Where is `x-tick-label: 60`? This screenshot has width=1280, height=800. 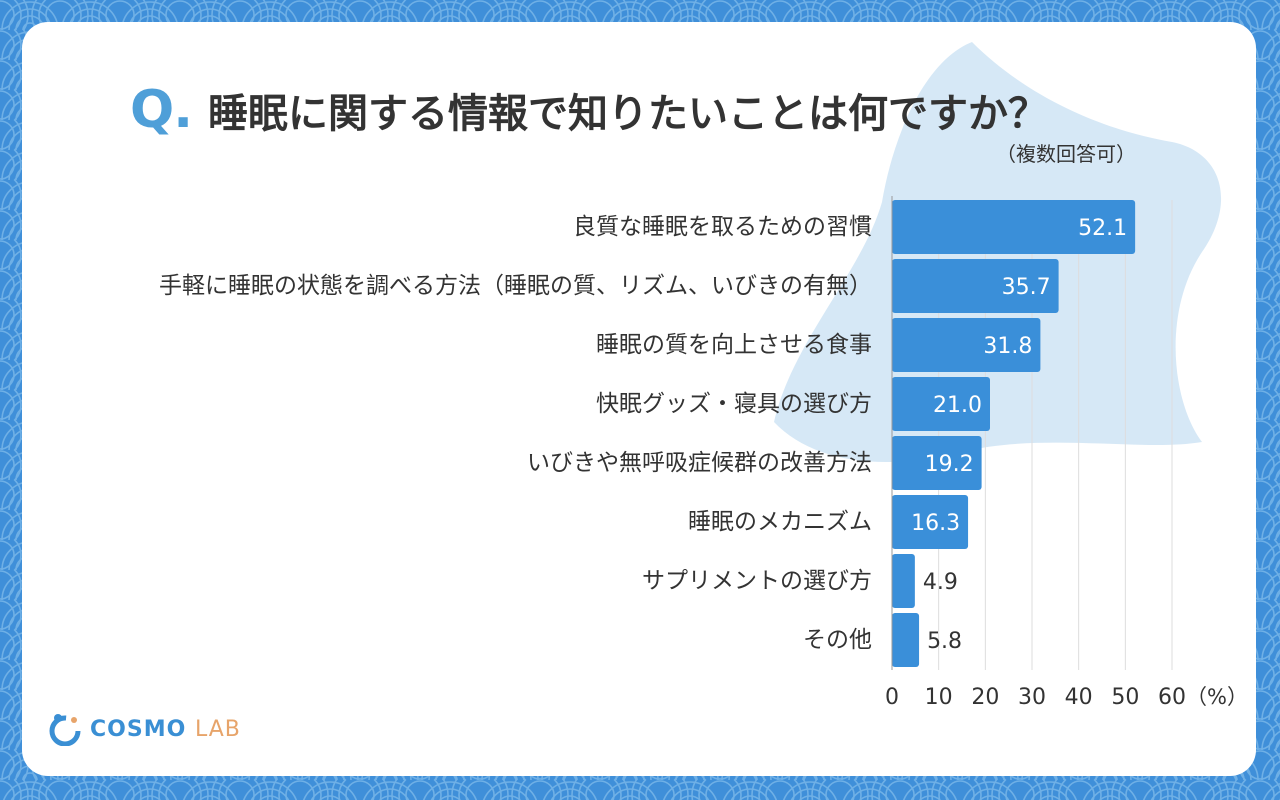
x-tick-label: 60 is located at coordinates (1172, 697).